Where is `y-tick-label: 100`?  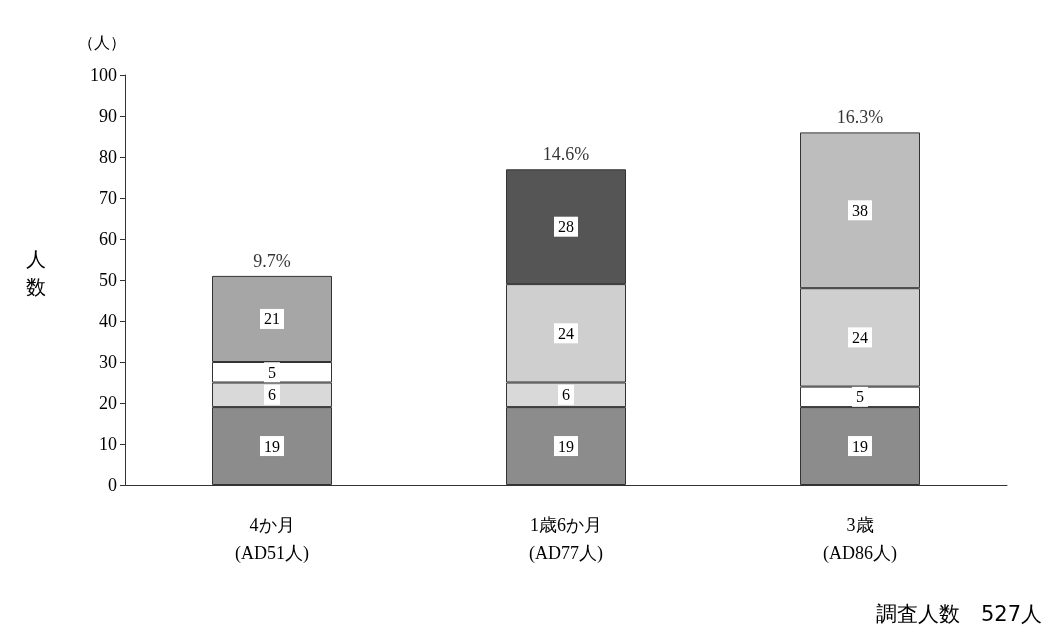
y-tick-label: 100 is located at coordinates (103, 75).